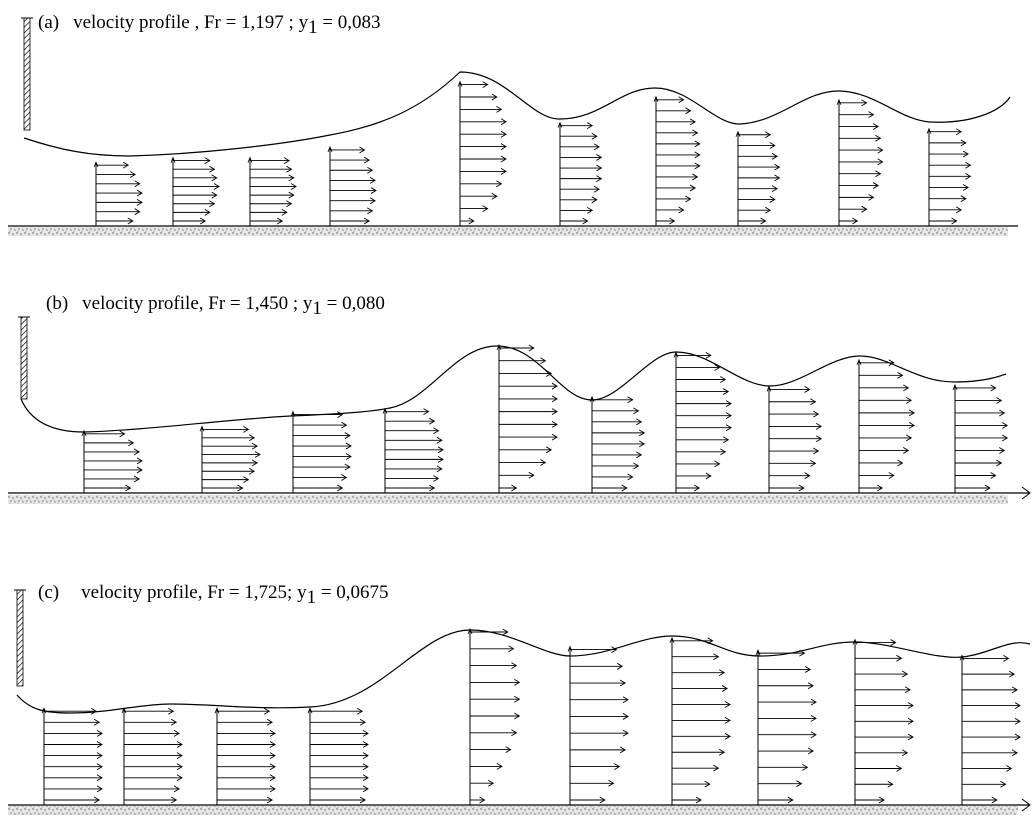 The image size is (1034, 816). Describe the element at coordinates (513, 389) in the screenshot. I see `panel-b-water-surface` at that location.